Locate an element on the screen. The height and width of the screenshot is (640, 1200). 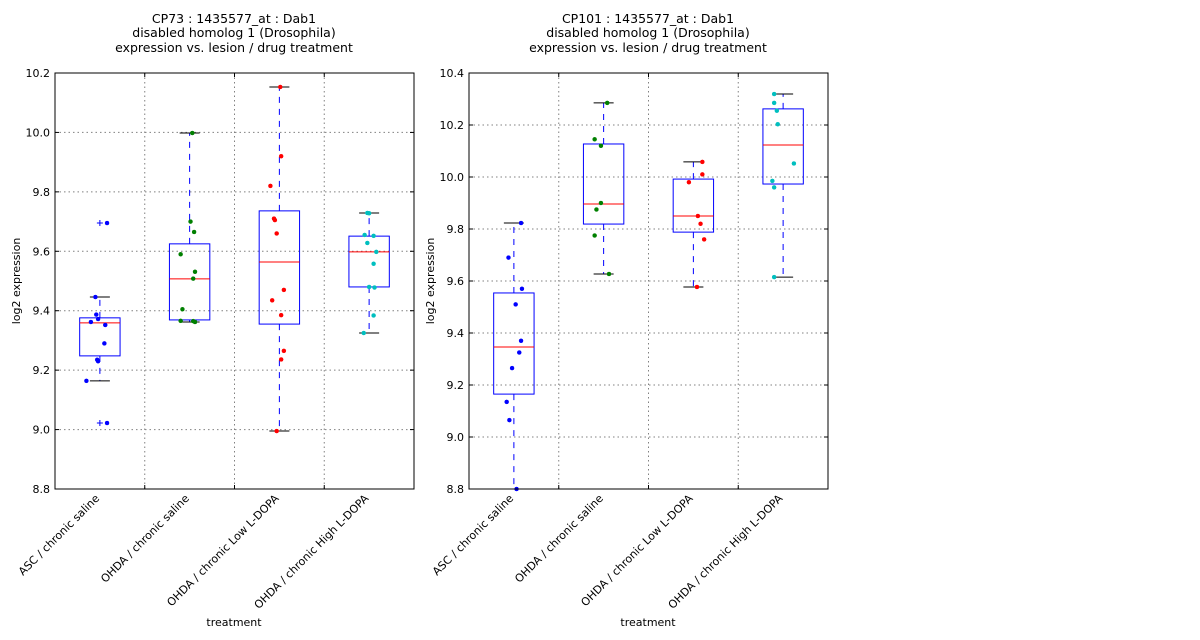
chart-title-line-1: CP73 : 1435577_at : Dab1 is located at coordinates (234, 18).